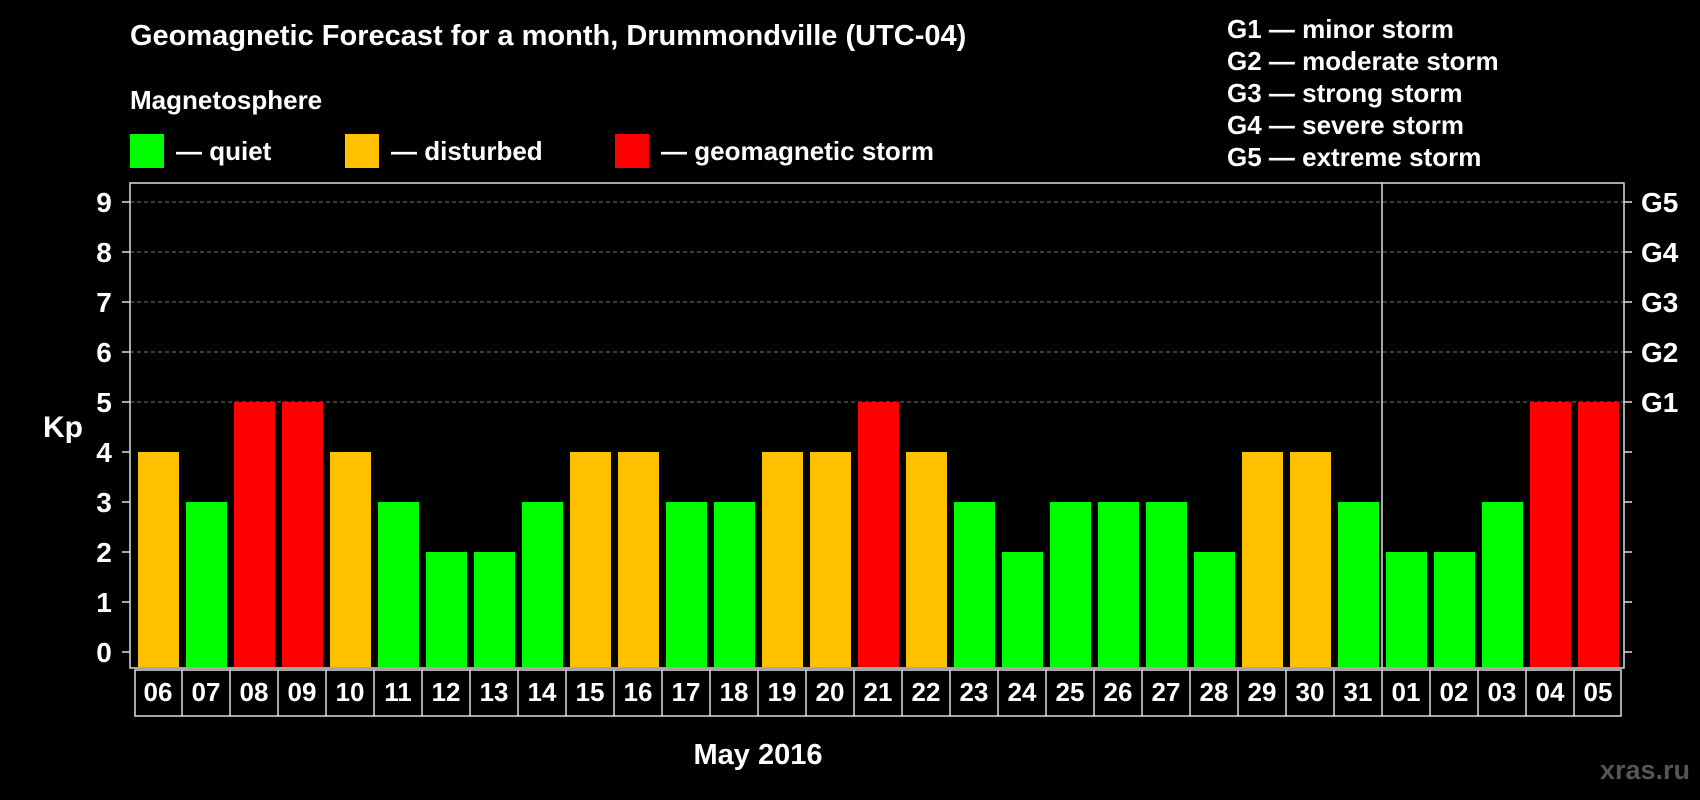 The width and height of the screenshot is (1700, 800). I want to click on y-tick-label-6: 6, so click(104, 352).